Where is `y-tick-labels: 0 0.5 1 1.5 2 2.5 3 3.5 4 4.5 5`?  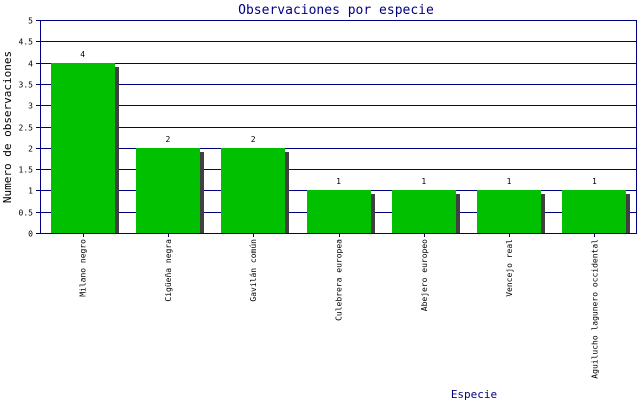
y-tick-labels: 0 0.5 1 1.5 2 2.5 3 3.5 4 4.5 5 is located at coordinates (26, 128).